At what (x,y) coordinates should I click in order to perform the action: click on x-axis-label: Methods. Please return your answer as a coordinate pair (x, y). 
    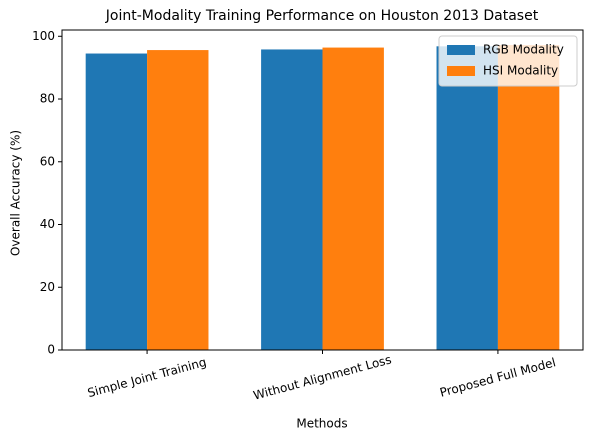
    Looking at the image, I should click on (321, 424).